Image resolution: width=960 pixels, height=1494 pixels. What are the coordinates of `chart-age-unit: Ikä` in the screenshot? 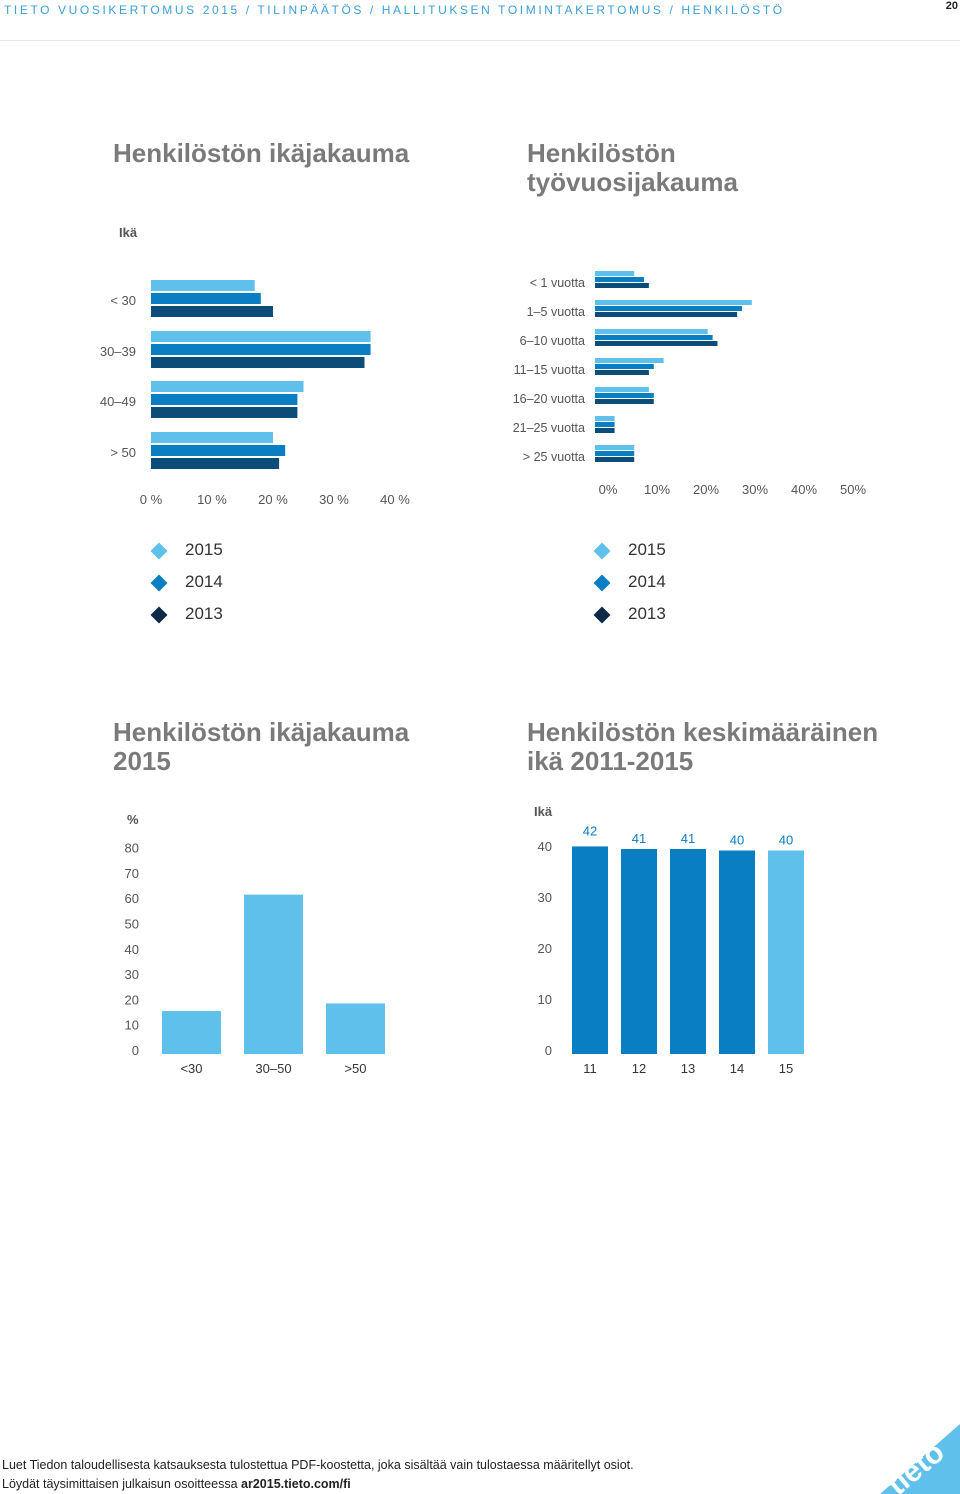 It's located at (128, 232).